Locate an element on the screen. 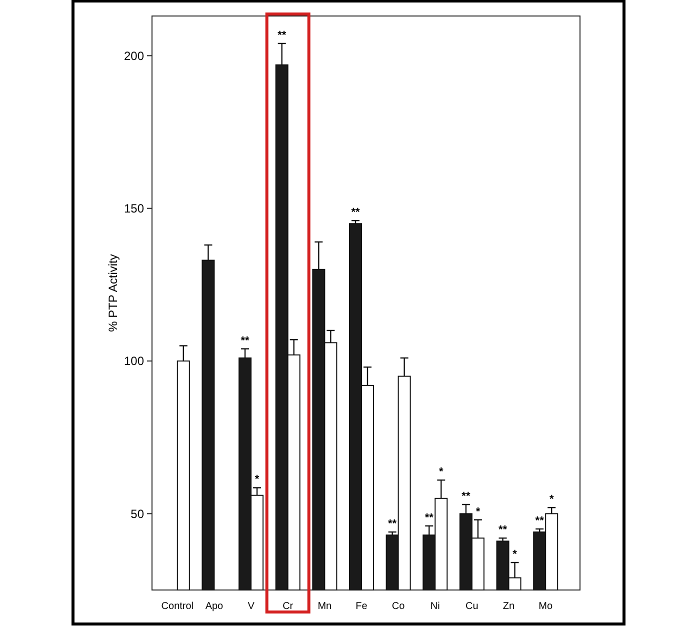 This screenshot has width=696, height=627. x-tick-label: Control is located at coordinates (177, 606).